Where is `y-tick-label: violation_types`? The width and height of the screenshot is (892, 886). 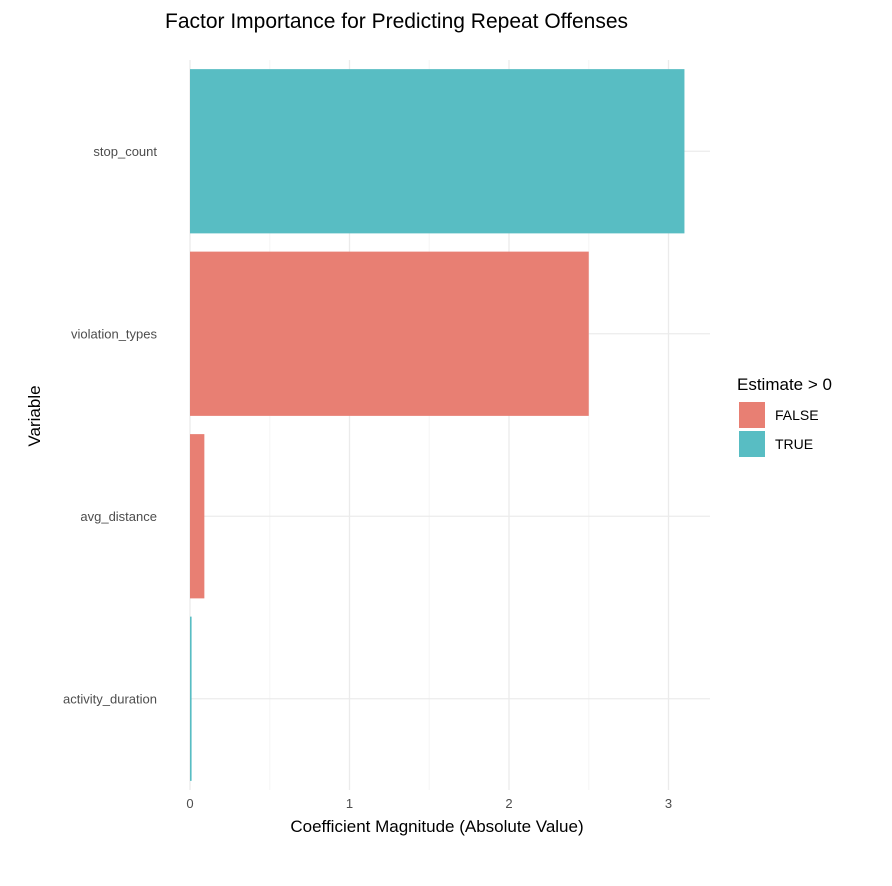 y-tick-label: violation_types is located at coordinates (114, 333).